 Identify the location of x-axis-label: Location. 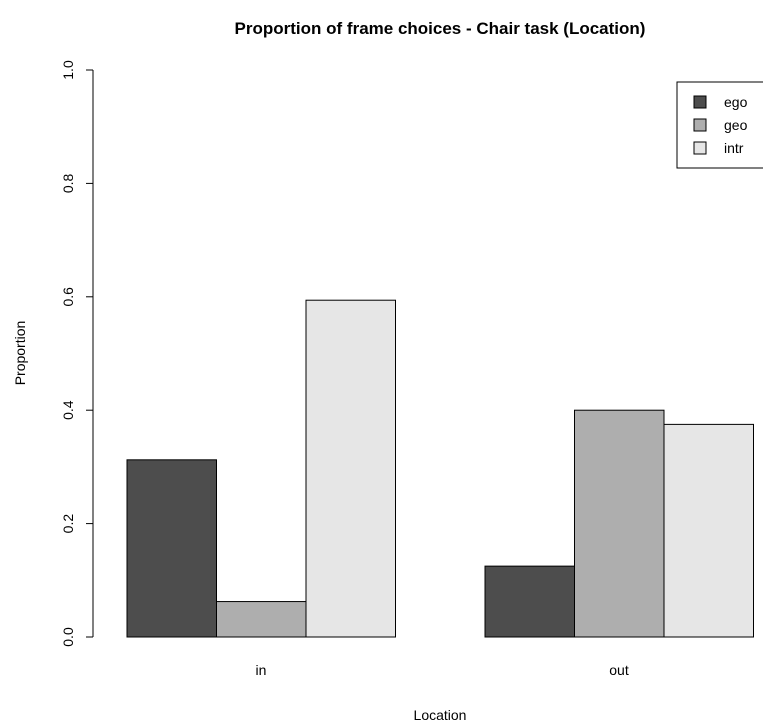
(440, 715).